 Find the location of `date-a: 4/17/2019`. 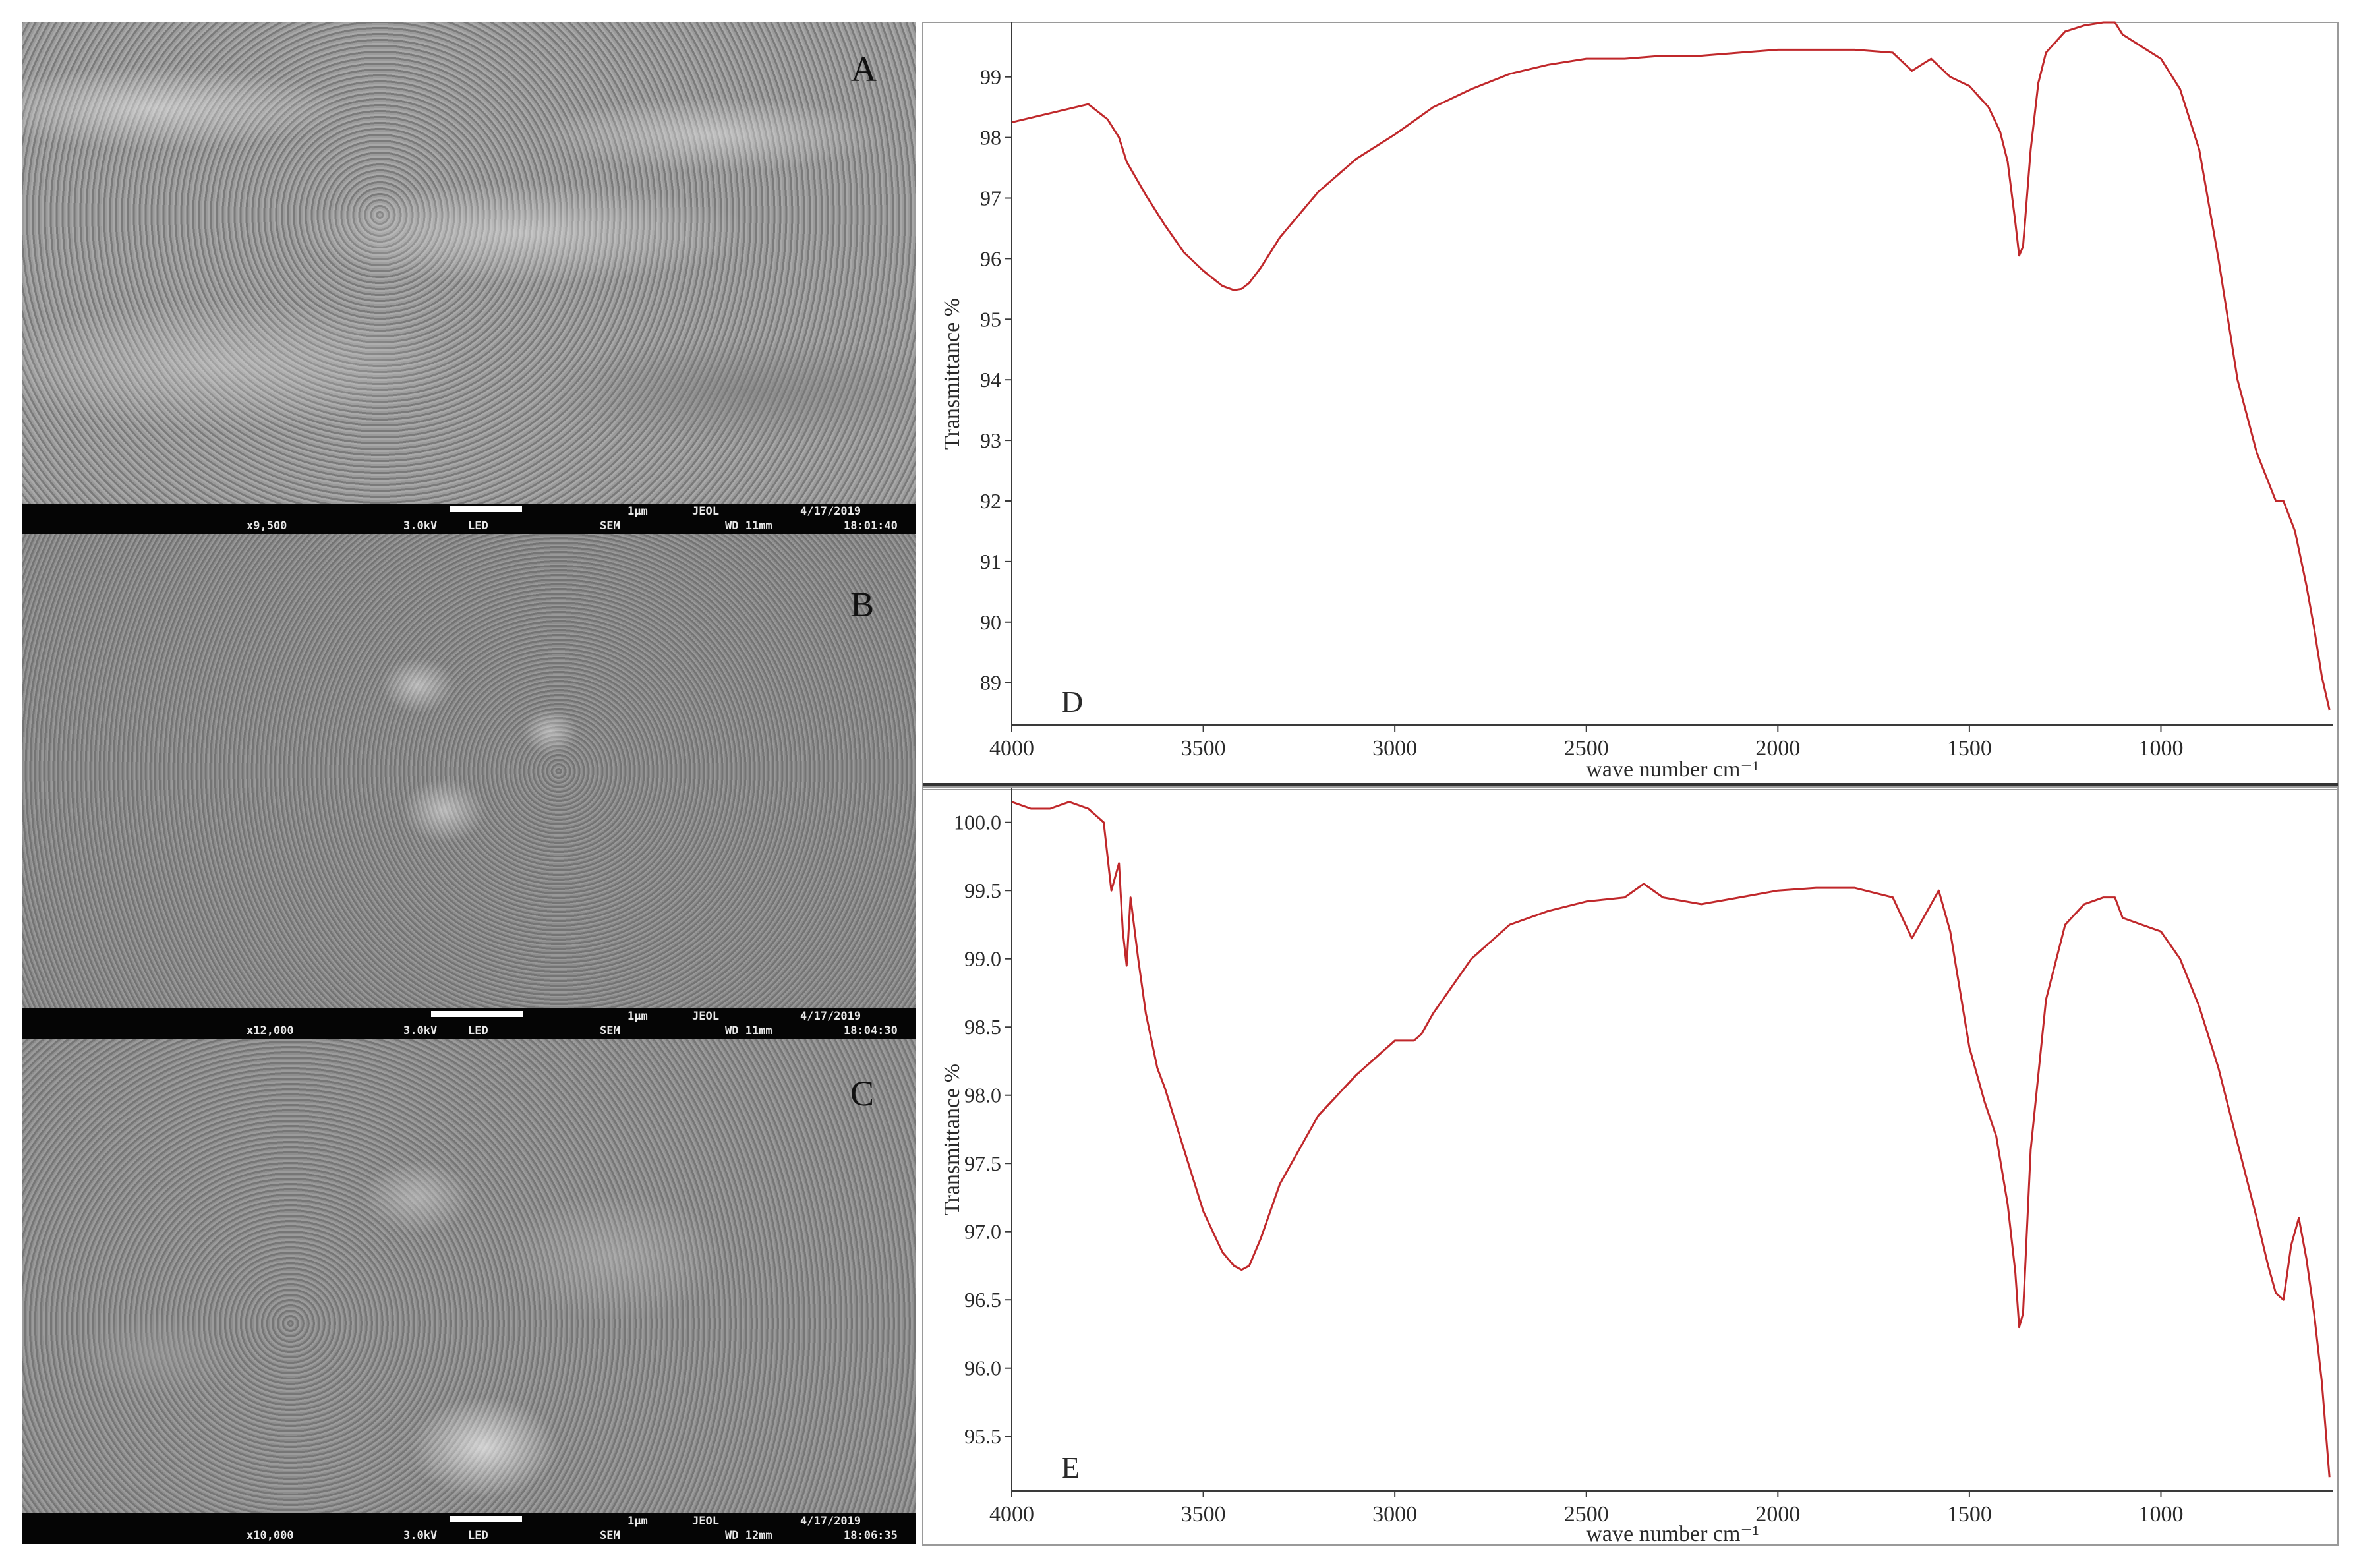

date-a: 4/17/2019 is located at coordinates (831, 511).